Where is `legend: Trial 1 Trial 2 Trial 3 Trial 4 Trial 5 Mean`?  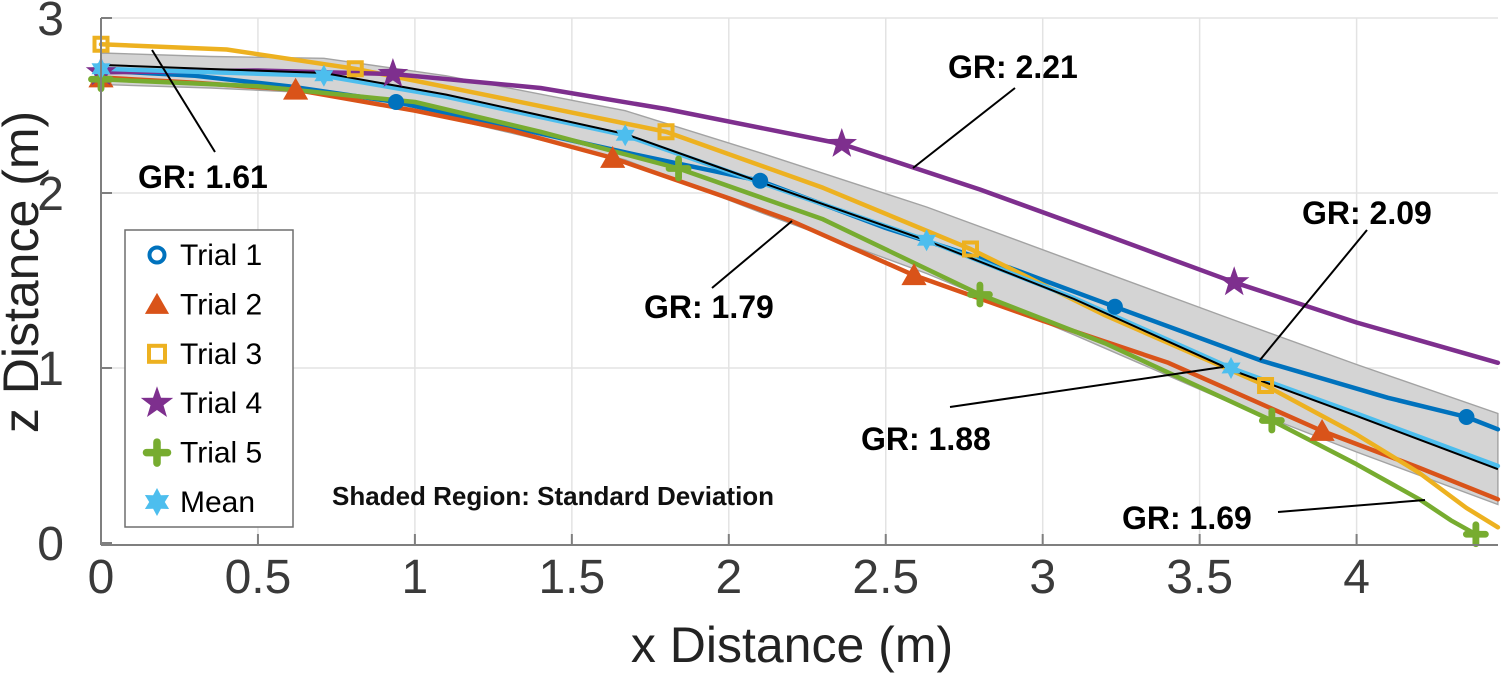 legend: Trial 1 Trial 2 Trial 3 Trial 4 Trial 5 Mean is located at coordinates (209, 378).